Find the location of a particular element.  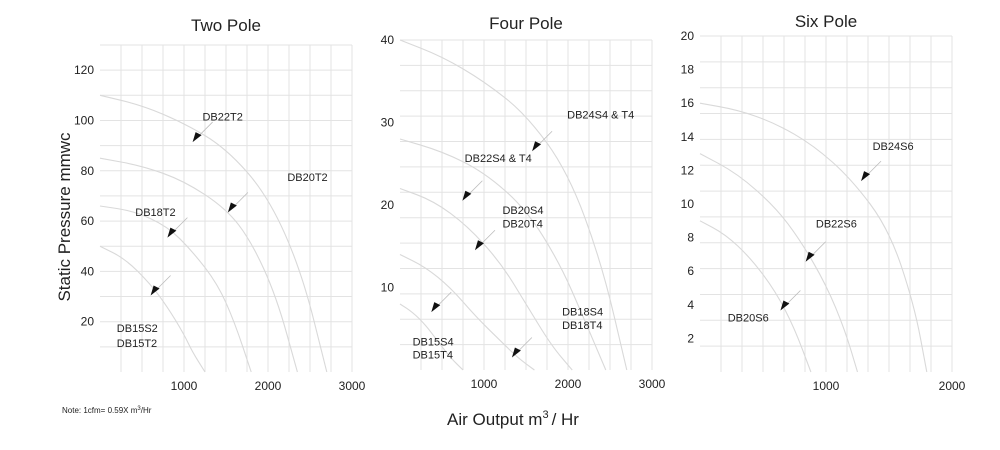

four-pole-y-tick-label: 40 is located at coordinates (388, 40).